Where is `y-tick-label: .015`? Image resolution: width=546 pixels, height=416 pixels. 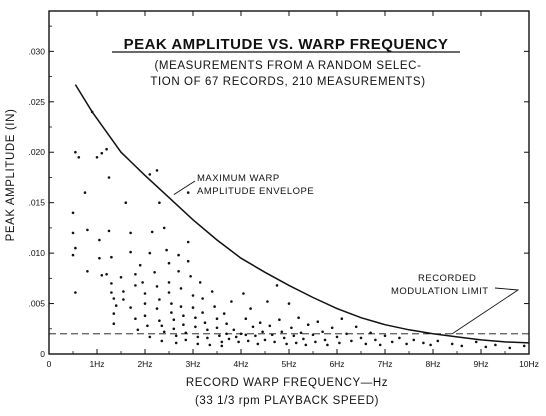 y-tick-label: .015 is located at coordinates (36, 203).